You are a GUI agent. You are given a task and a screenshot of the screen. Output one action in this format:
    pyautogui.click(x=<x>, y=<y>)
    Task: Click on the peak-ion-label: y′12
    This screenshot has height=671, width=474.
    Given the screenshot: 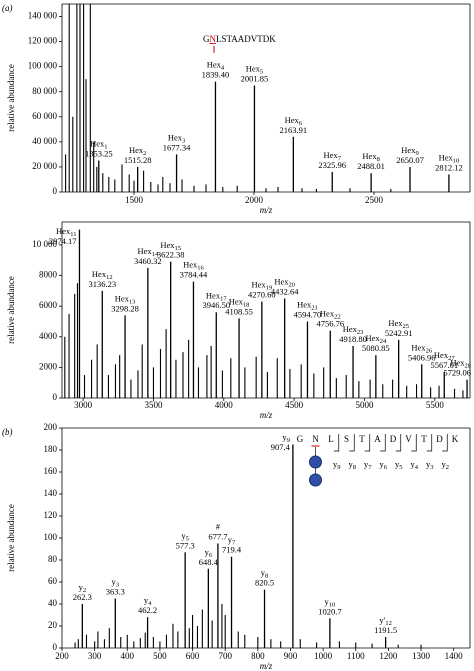 What is the action you would take?
    pyautogui.click(x=385, y=621)
    